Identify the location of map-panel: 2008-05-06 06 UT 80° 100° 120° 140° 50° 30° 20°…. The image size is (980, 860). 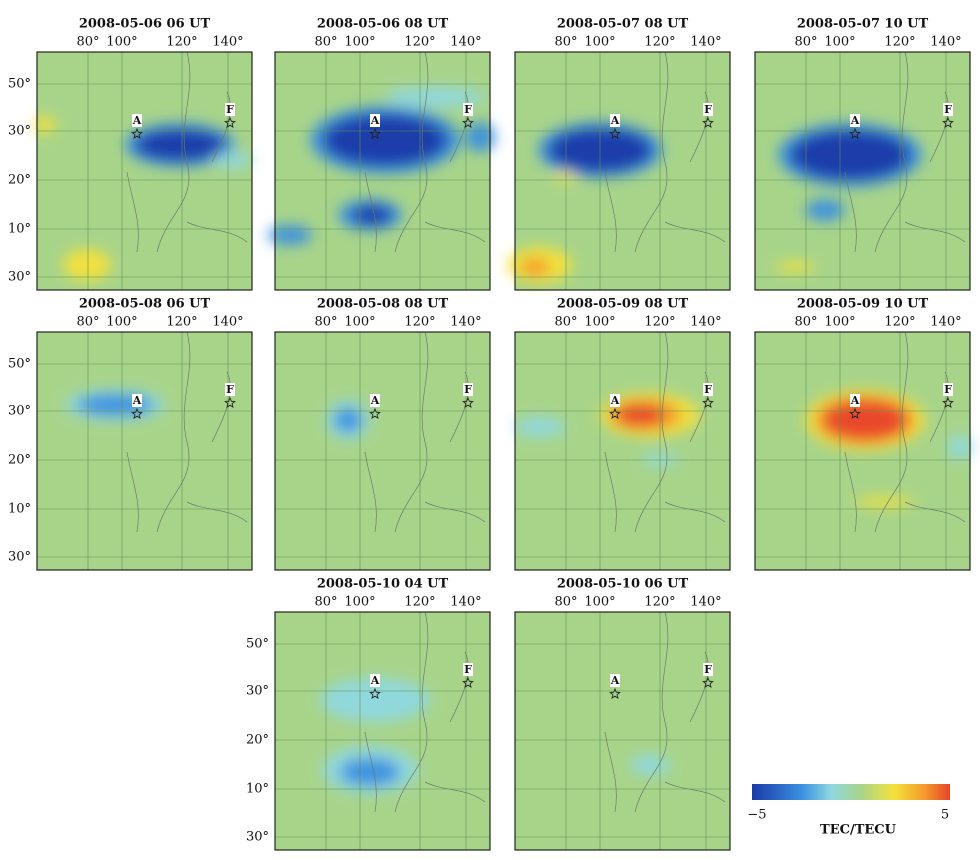
(130, 154).